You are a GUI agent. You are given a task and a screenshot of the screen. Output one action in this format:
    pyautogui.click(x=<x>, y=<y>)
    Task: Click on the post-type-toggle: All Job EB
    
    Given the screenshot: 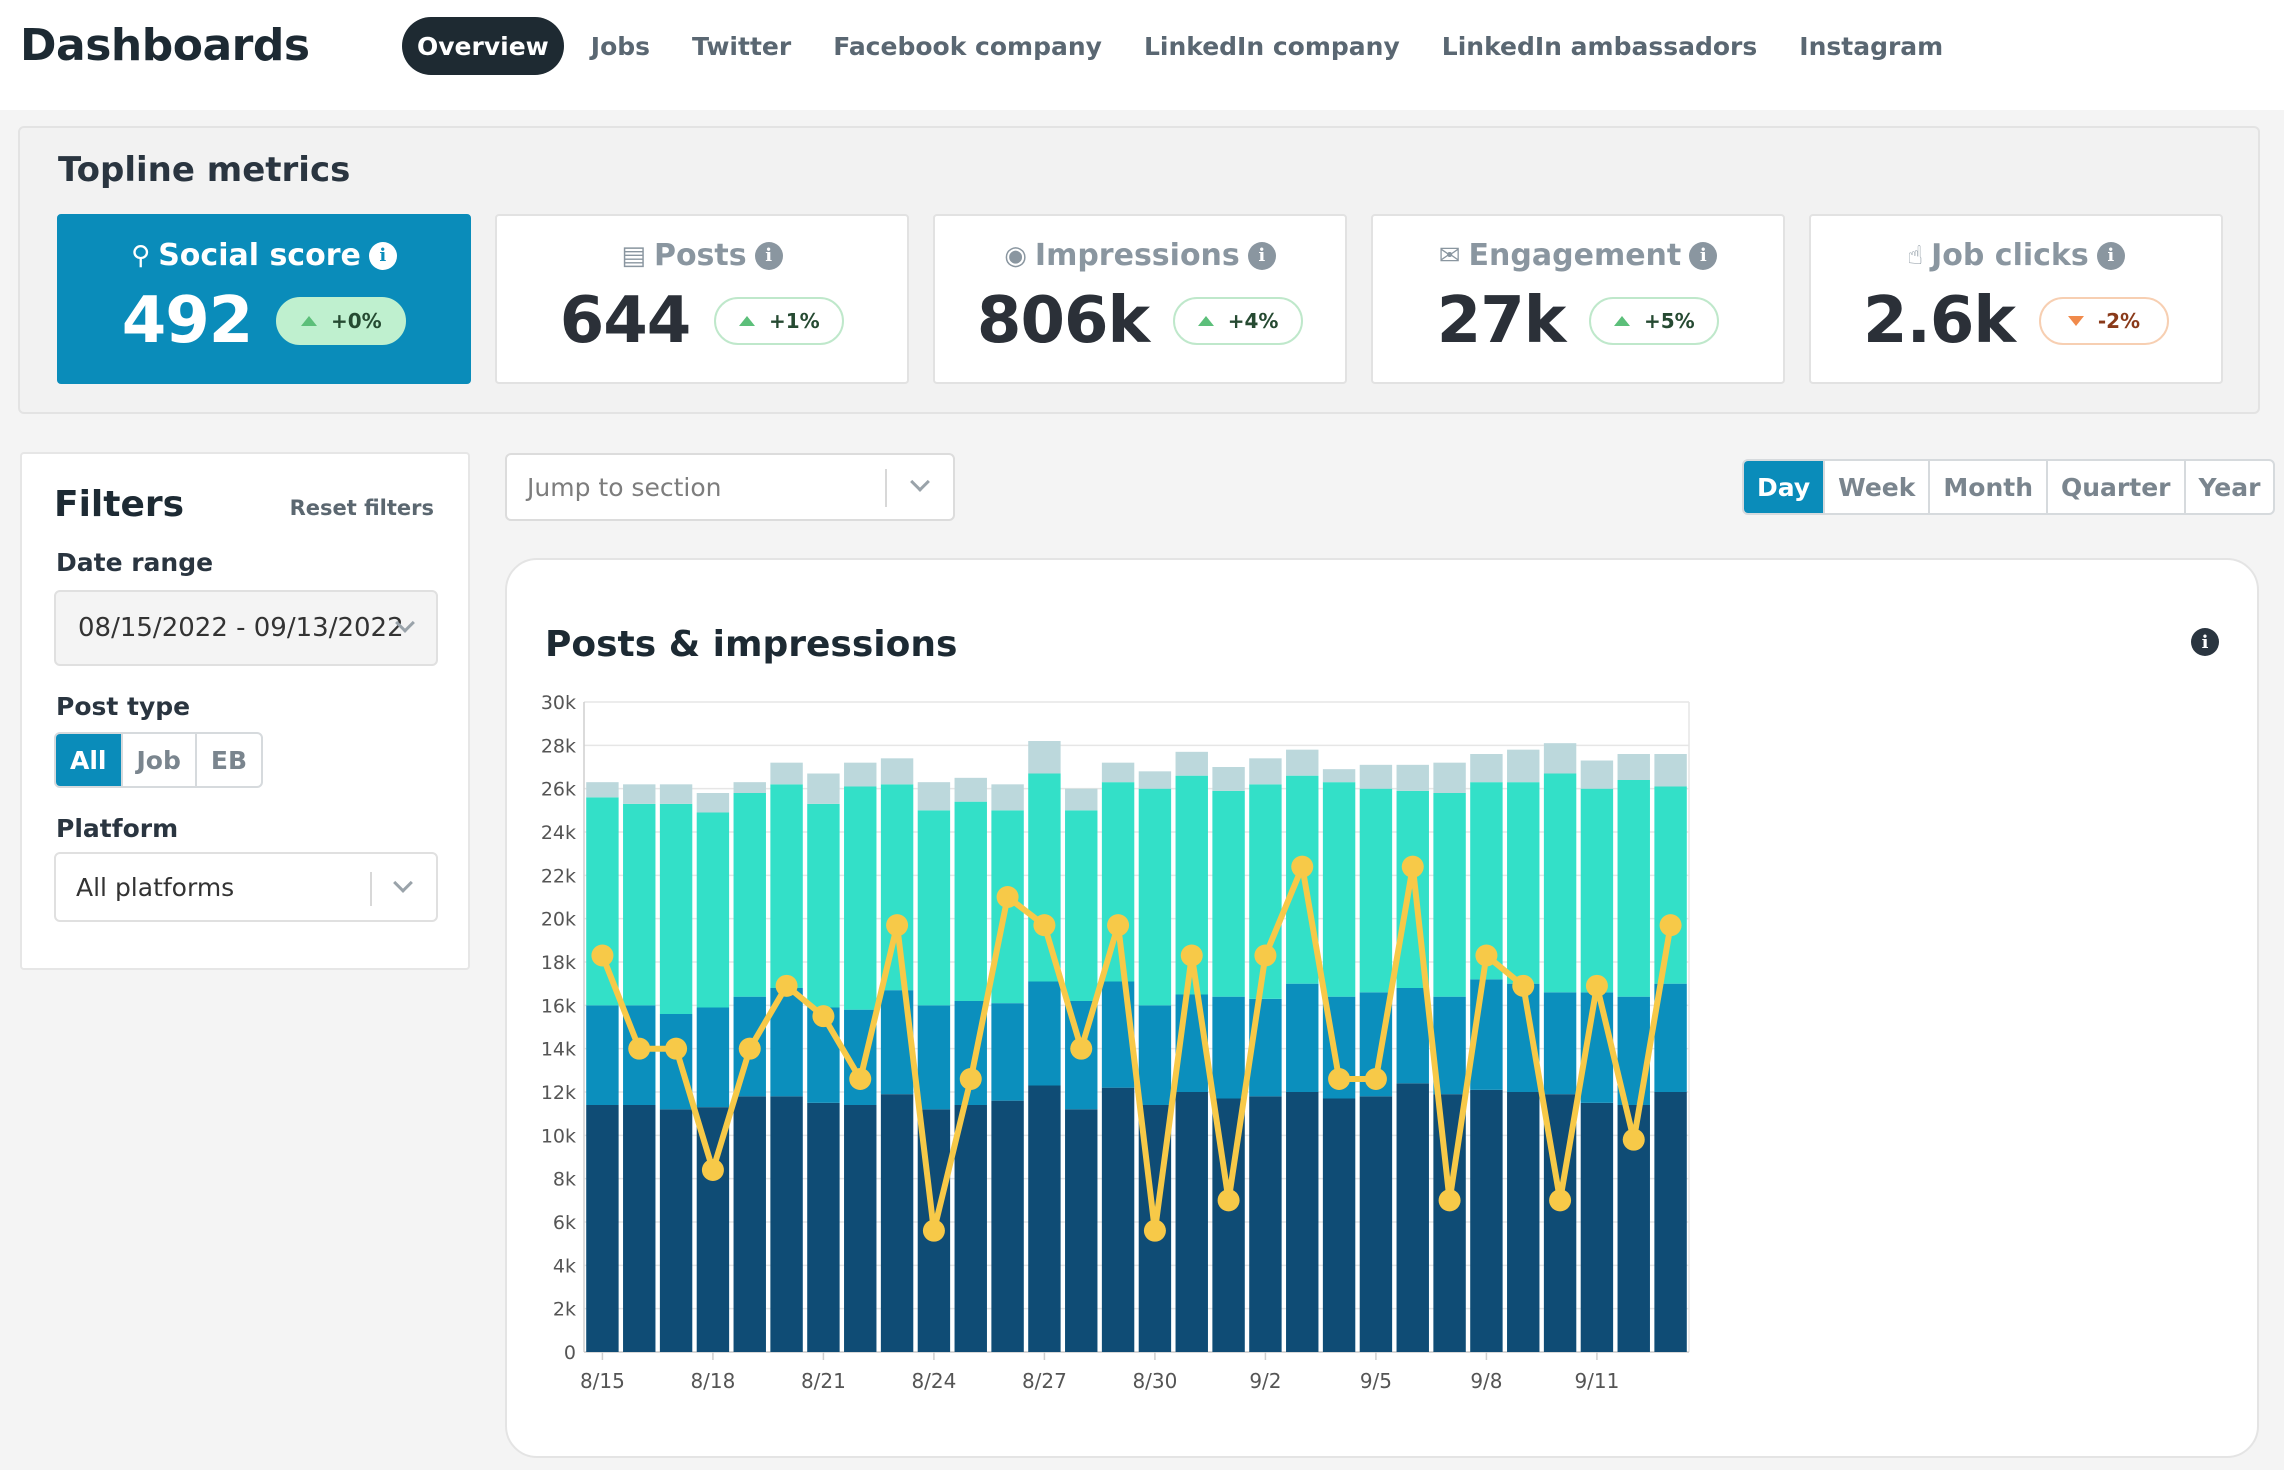 What is the action you would take?
    pyautogui.click(x=159, y=760)
    